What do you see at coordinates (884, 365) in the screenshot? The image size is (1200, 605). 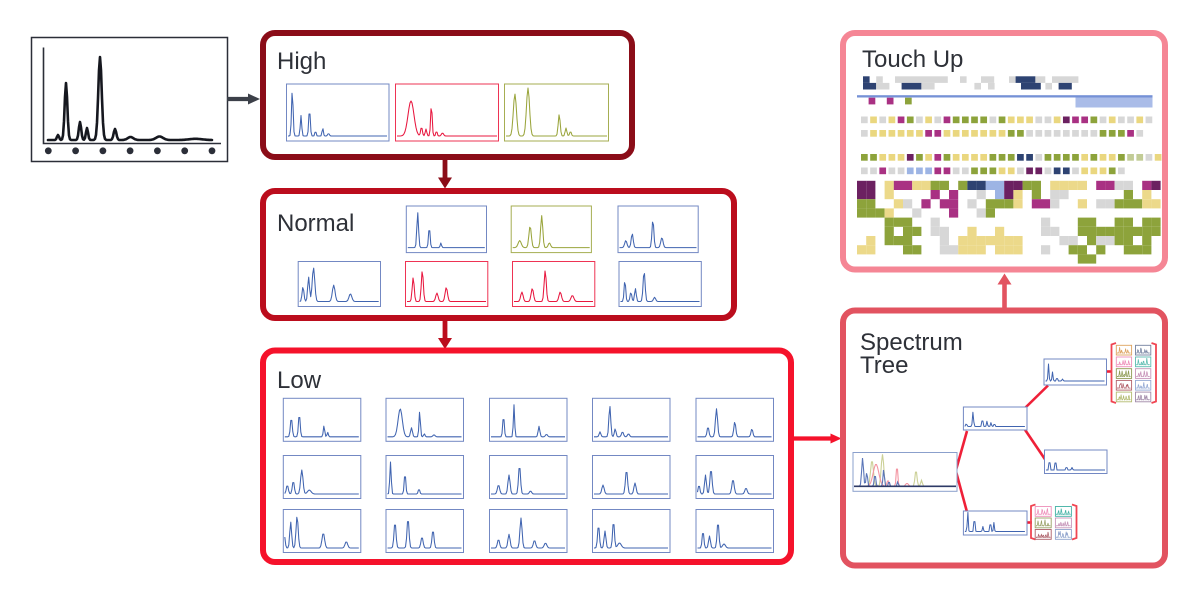 I see `svg-text: Tree` at bounding box center [884, 365].